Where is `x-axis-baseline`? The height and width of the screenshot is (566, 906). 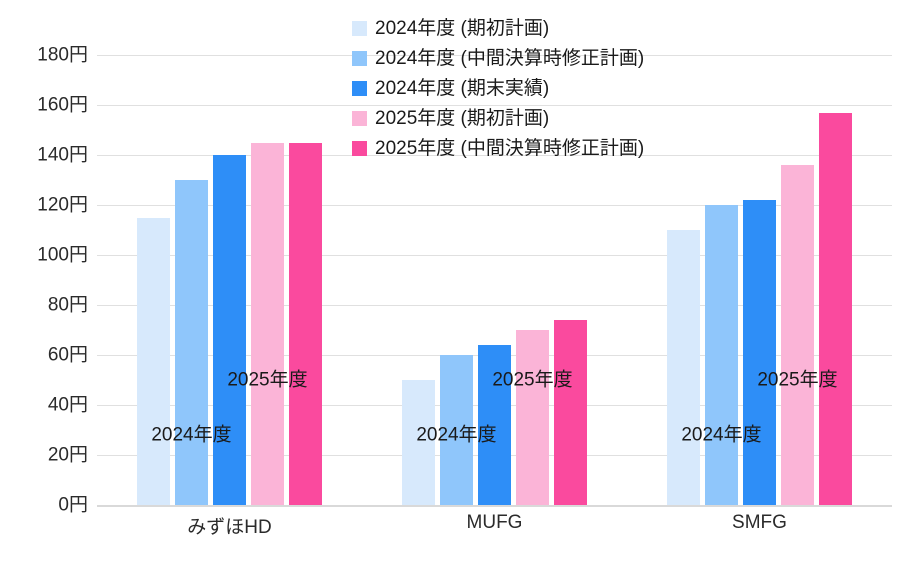 x-axis-baseline is located at coordinates (494, 506).